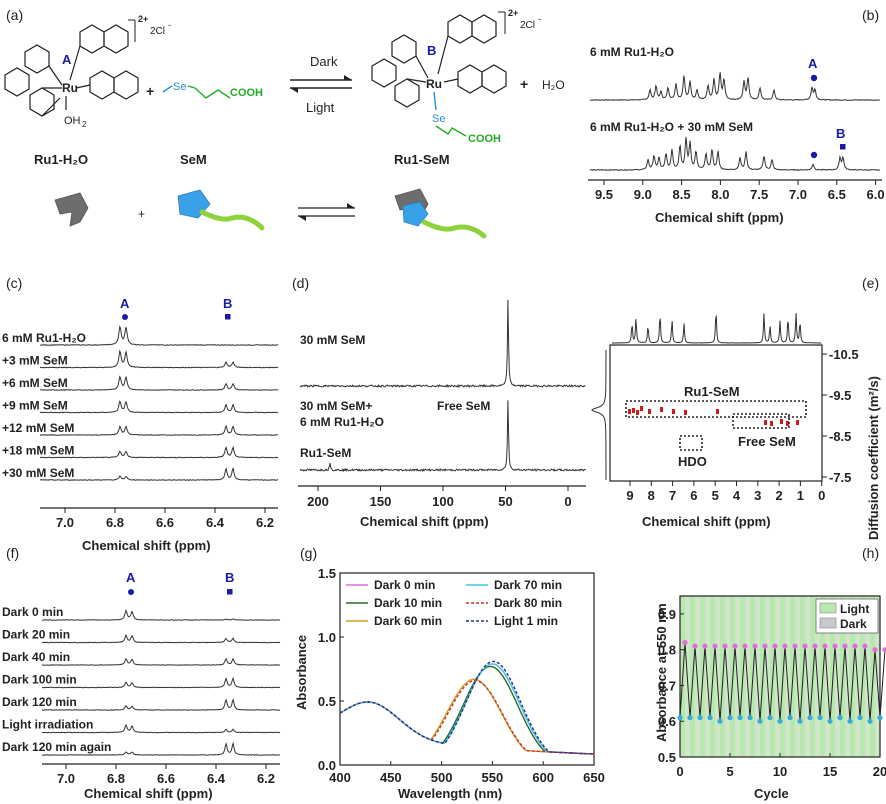 The height and width of the screenshot is (804, 886). I want to click on panel-h-ylabel: Absorbance at 550 nm, so click(661, 672).